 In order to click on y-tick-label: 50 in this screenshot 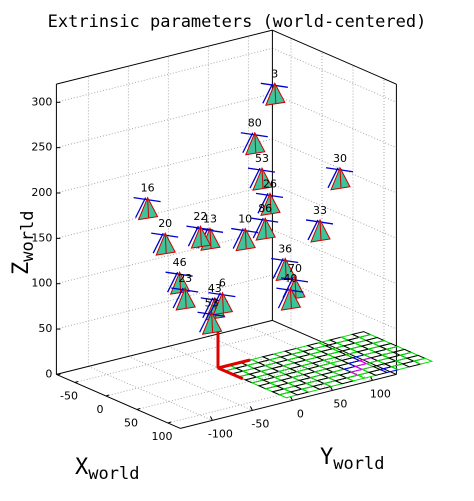, I will do `click(340, 403)`.